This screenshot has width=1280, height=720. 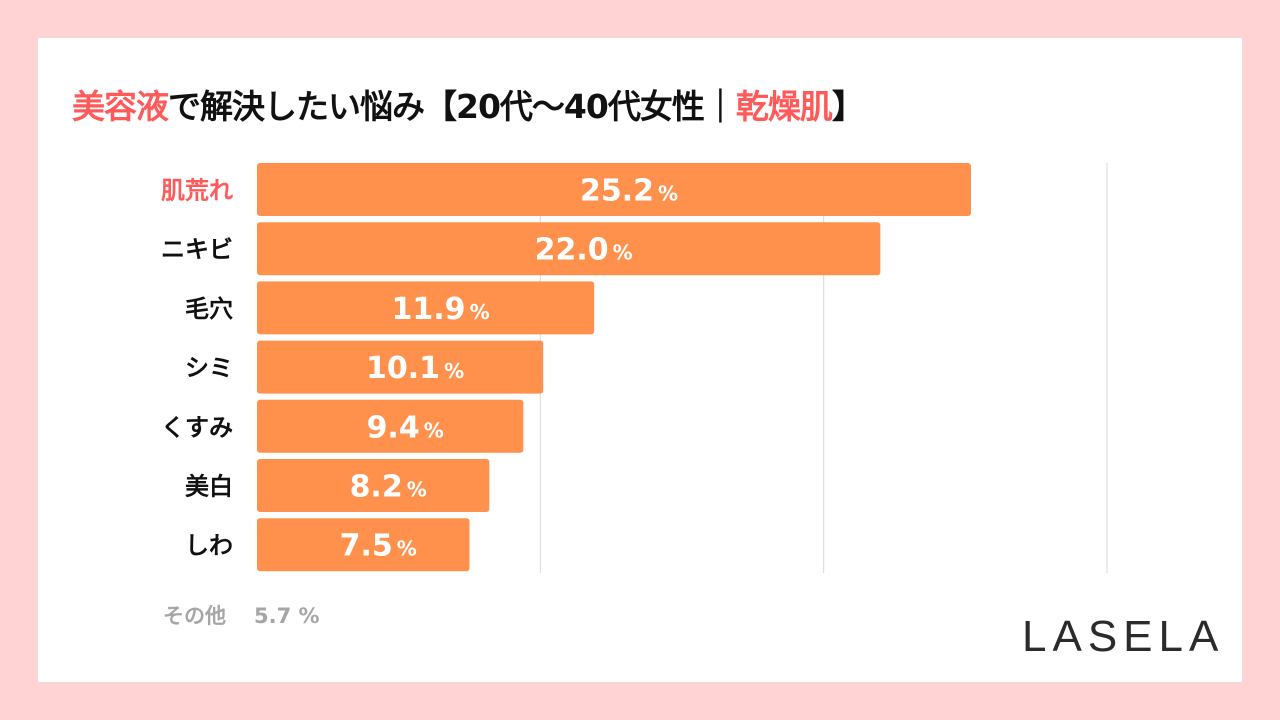 I want to click on data-label: 25.2%, so click(x=629, y=191).